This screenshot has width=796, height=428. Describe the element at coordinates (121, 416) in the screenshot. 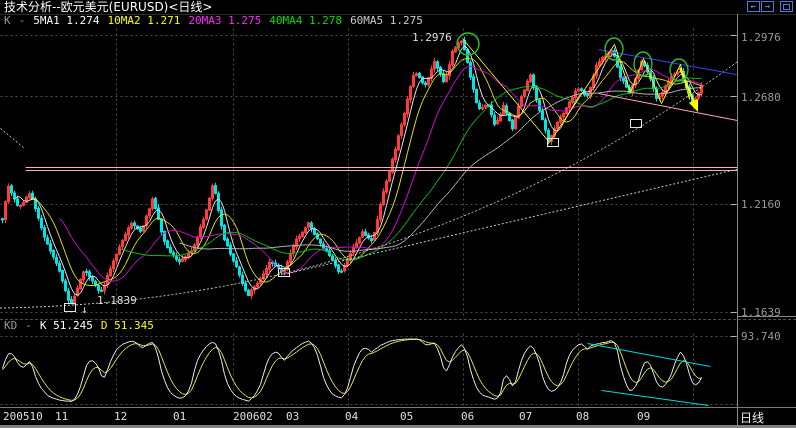

I see `x-axis-label: 12` at that location.